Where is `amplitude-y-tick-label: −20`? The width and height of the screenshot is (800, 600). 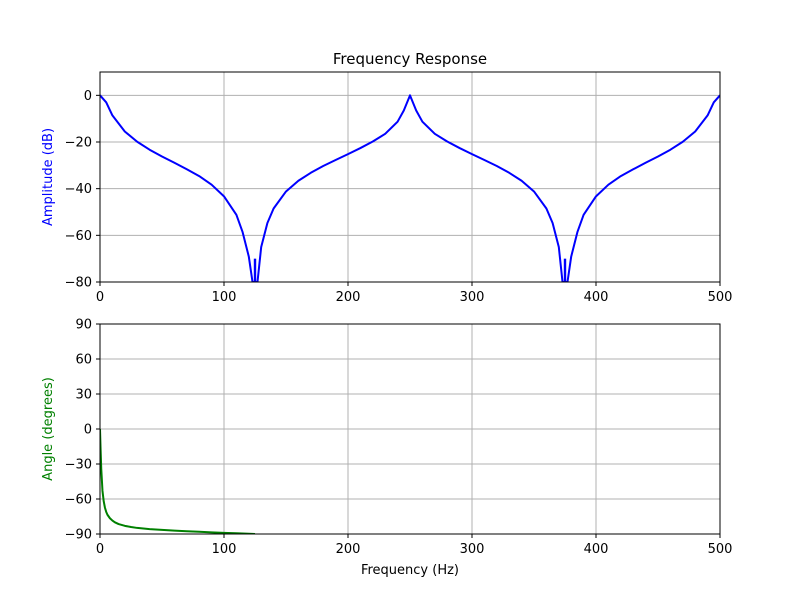 amplitude-y-tick-label: −20 is located at coordinates (78, 143).